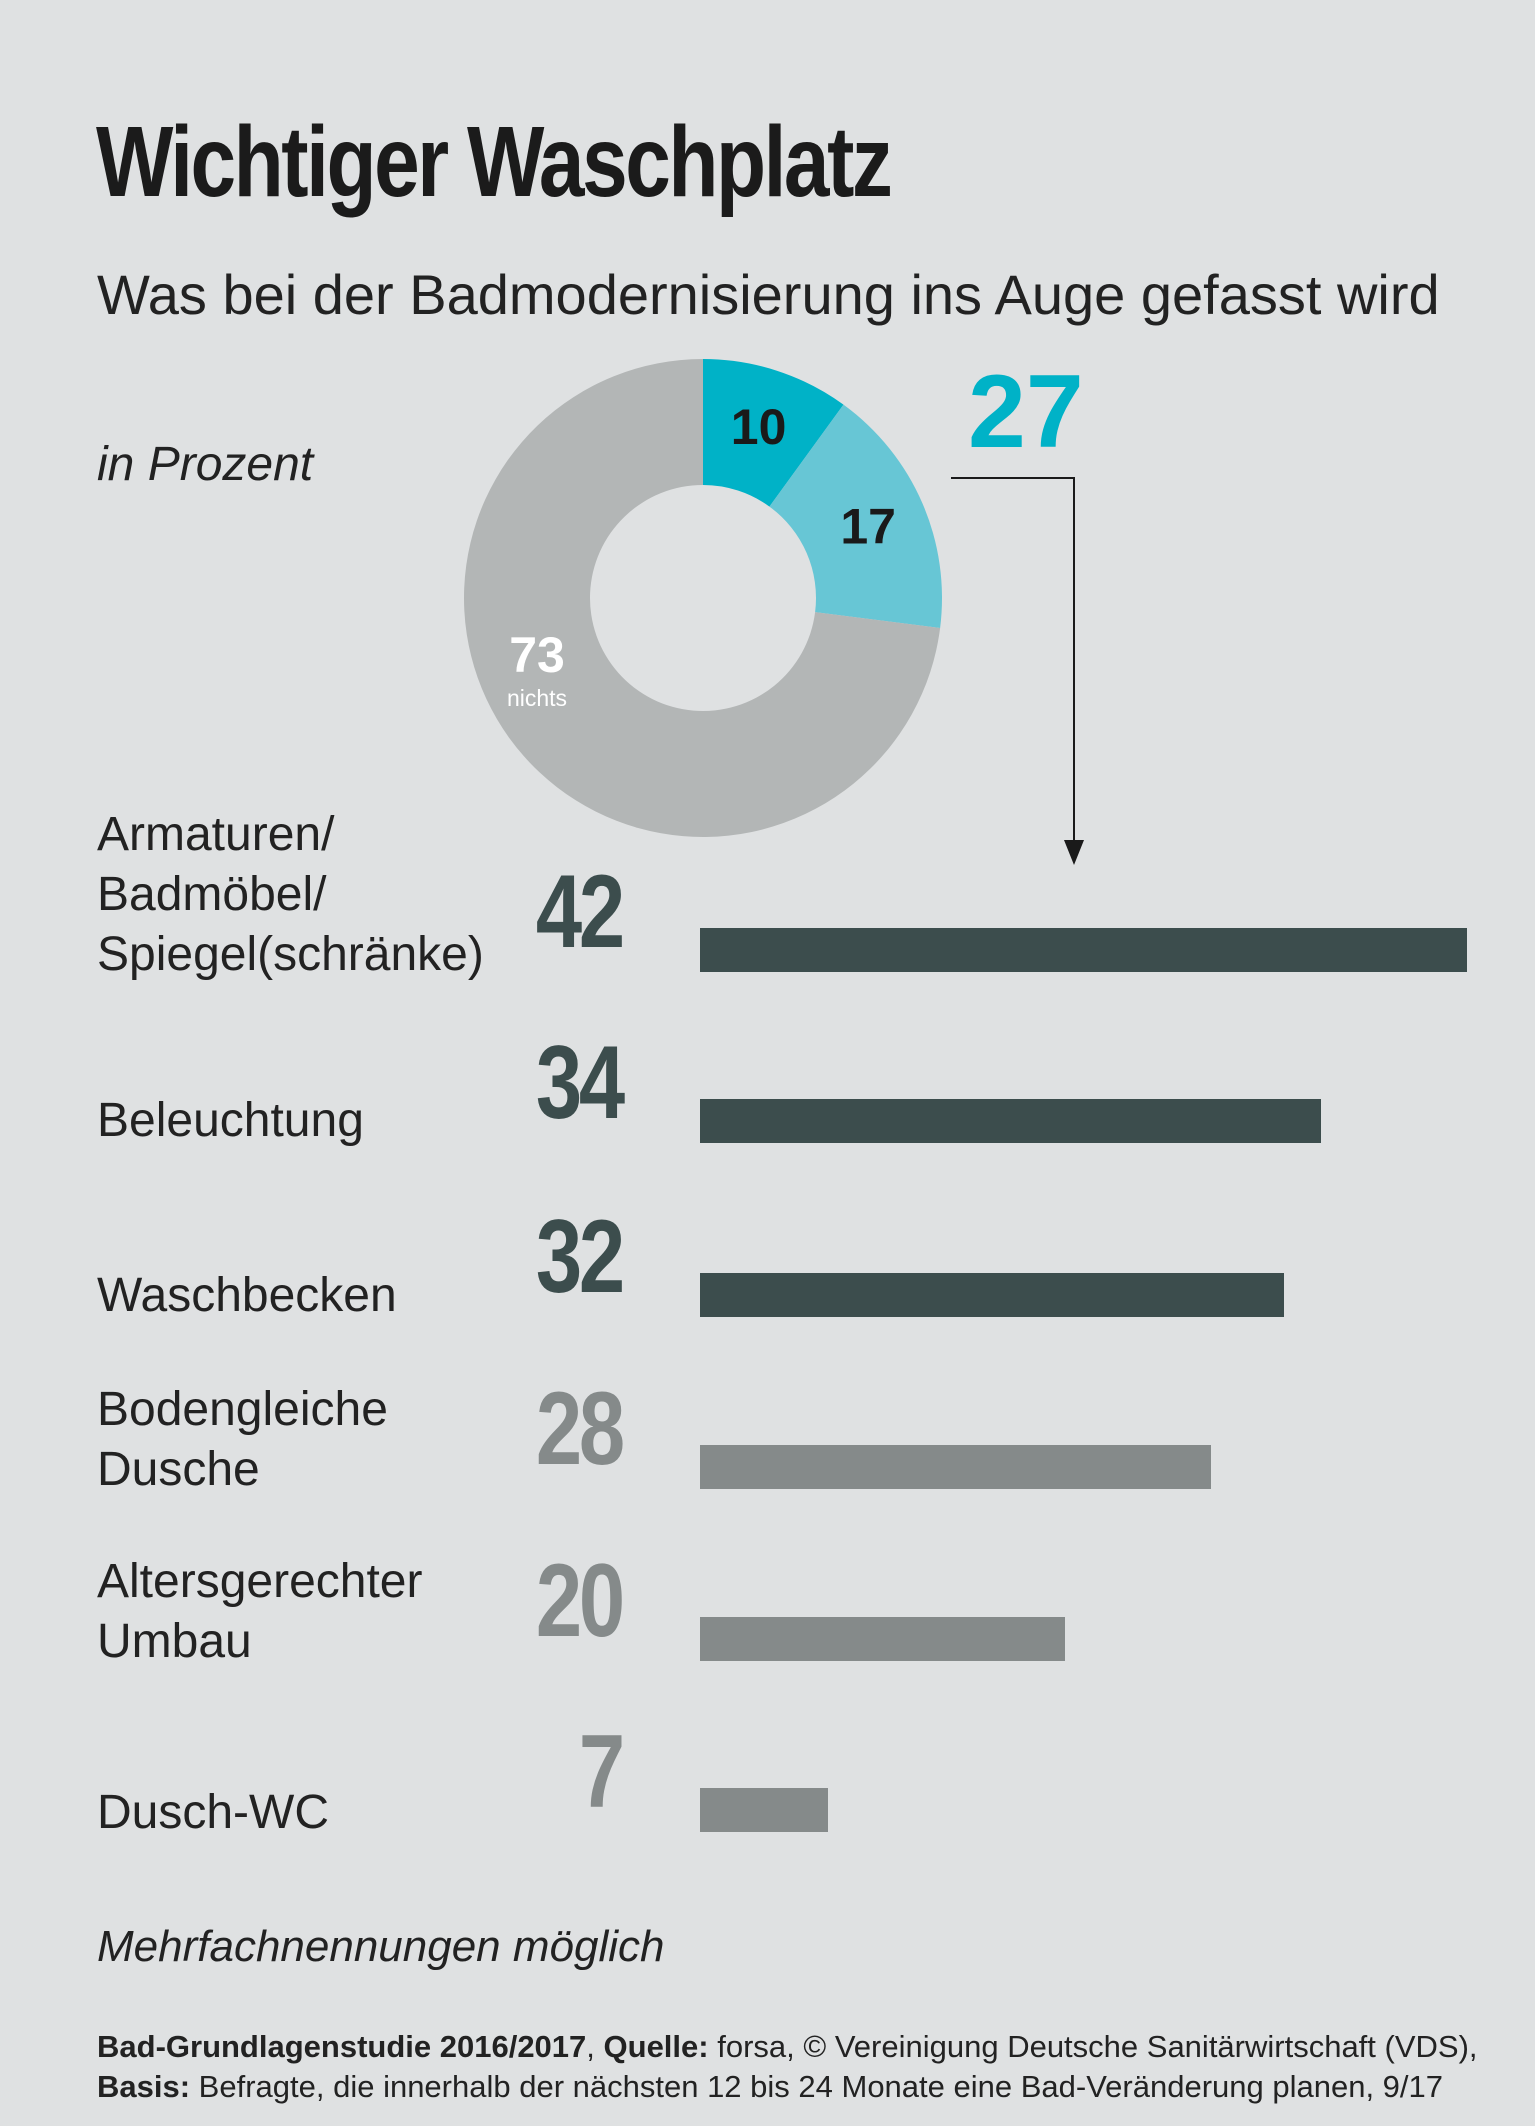 Image resolution: width=1535 pixels, height=2126 pixels. I want to click on donut-chart: 10 17 73 nichts 27, so click(774, 609).